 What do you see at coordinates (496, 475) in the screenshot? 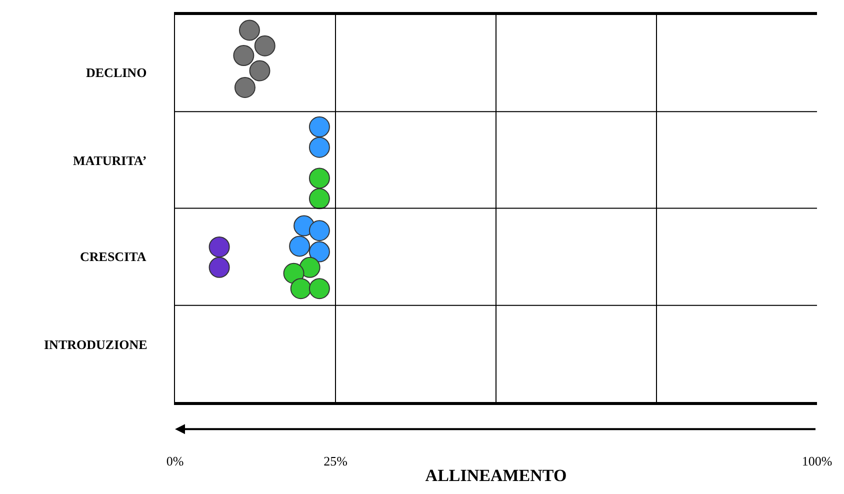
I see `x-axis-title: ALLINEAMENTO` at bounding box center [496, 475].